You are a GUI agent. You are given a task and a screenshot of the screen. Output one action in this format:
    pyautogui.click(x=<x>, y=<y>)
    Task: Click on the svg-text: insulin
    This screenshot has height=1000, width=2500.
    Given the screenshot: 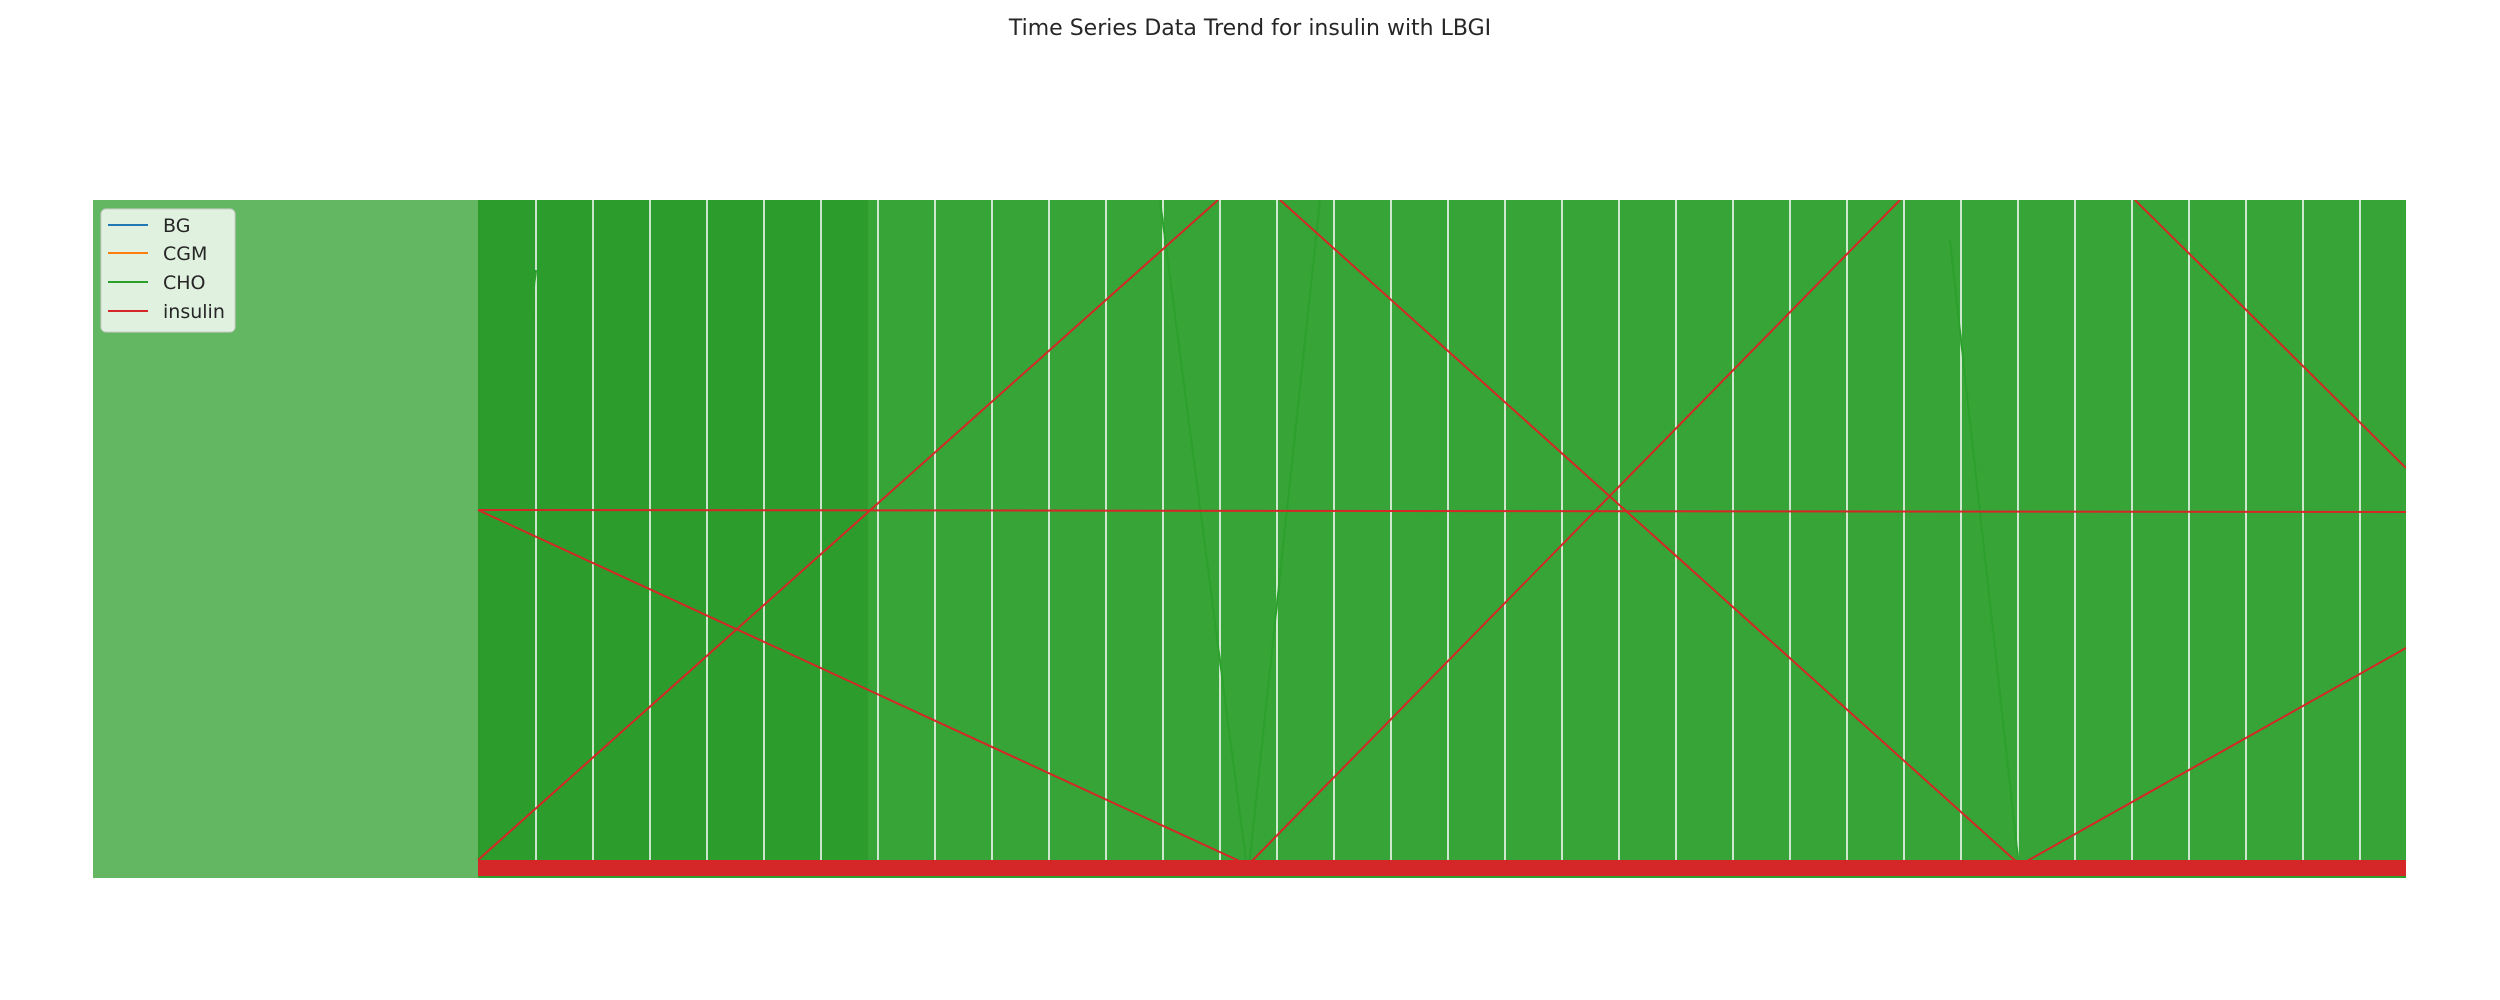 What is the action you would take?
    pyautogui.click(x=194, y=312)
    